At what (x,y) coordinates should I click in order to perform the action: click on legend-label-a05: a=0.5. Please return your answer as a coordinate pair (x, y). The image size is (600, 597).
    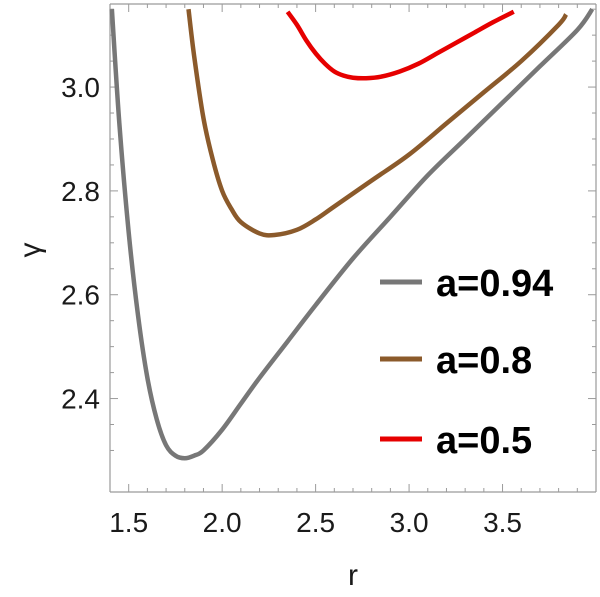
    Looking at the image, I should click on (484, 441).